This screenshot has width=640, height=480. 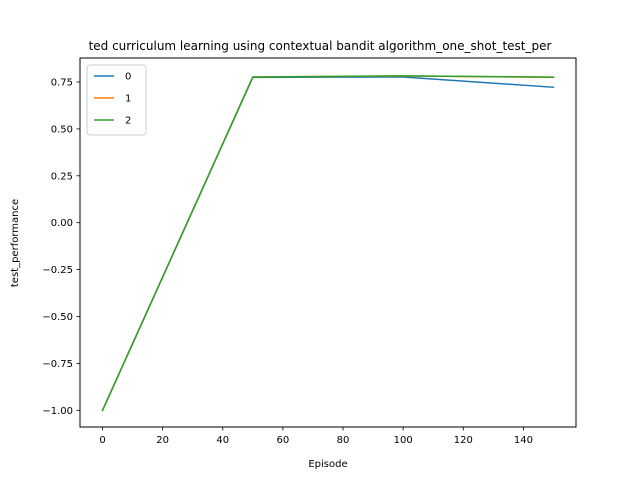 What do you see at coordinates (128, 99) in the screenshot?
I see `legend-label-1: 1` at bounding box center [128, 99].